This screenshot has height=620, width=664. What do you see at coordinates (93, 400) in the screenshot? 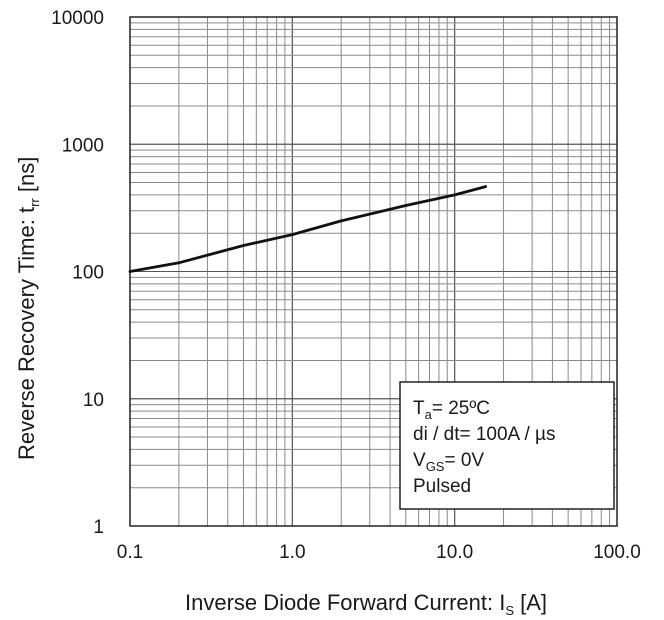
I see `y-tick-label: 10` at bounding box center [93, 400].